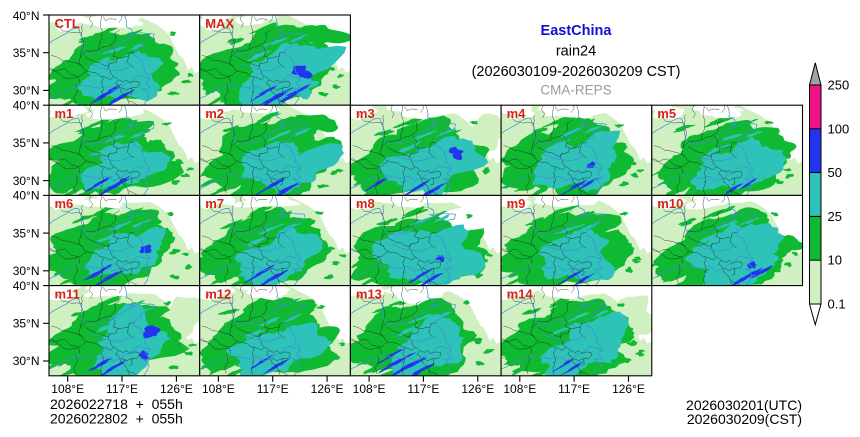 This screenshot has height=437, width=860. What do you see at coordinates (64, 113) in the screenshot?
I see `svg-text: m1` at bounding box center [64, 113].